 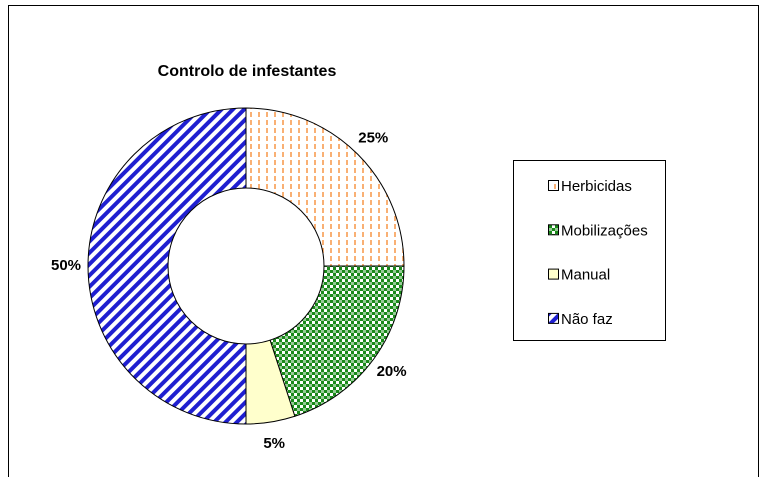 I want to click on data-label: 25%, so click(x=373, y=138).